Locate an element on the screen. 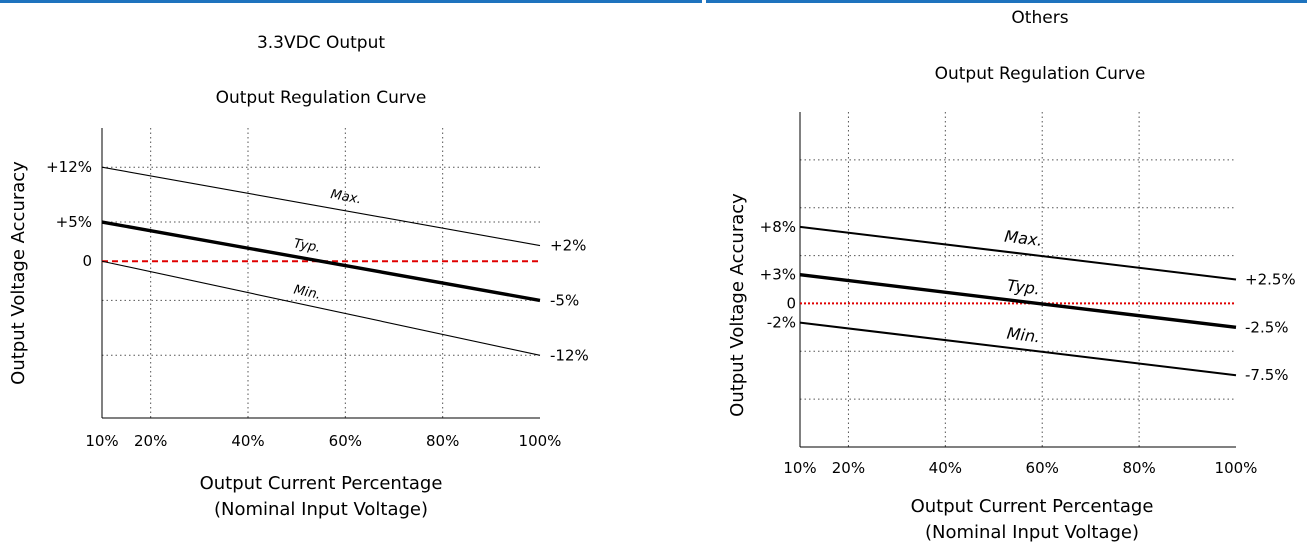 The image size is (1307, 547). chart1-x-tick-10: 10% is located at coordinates (101, 441).